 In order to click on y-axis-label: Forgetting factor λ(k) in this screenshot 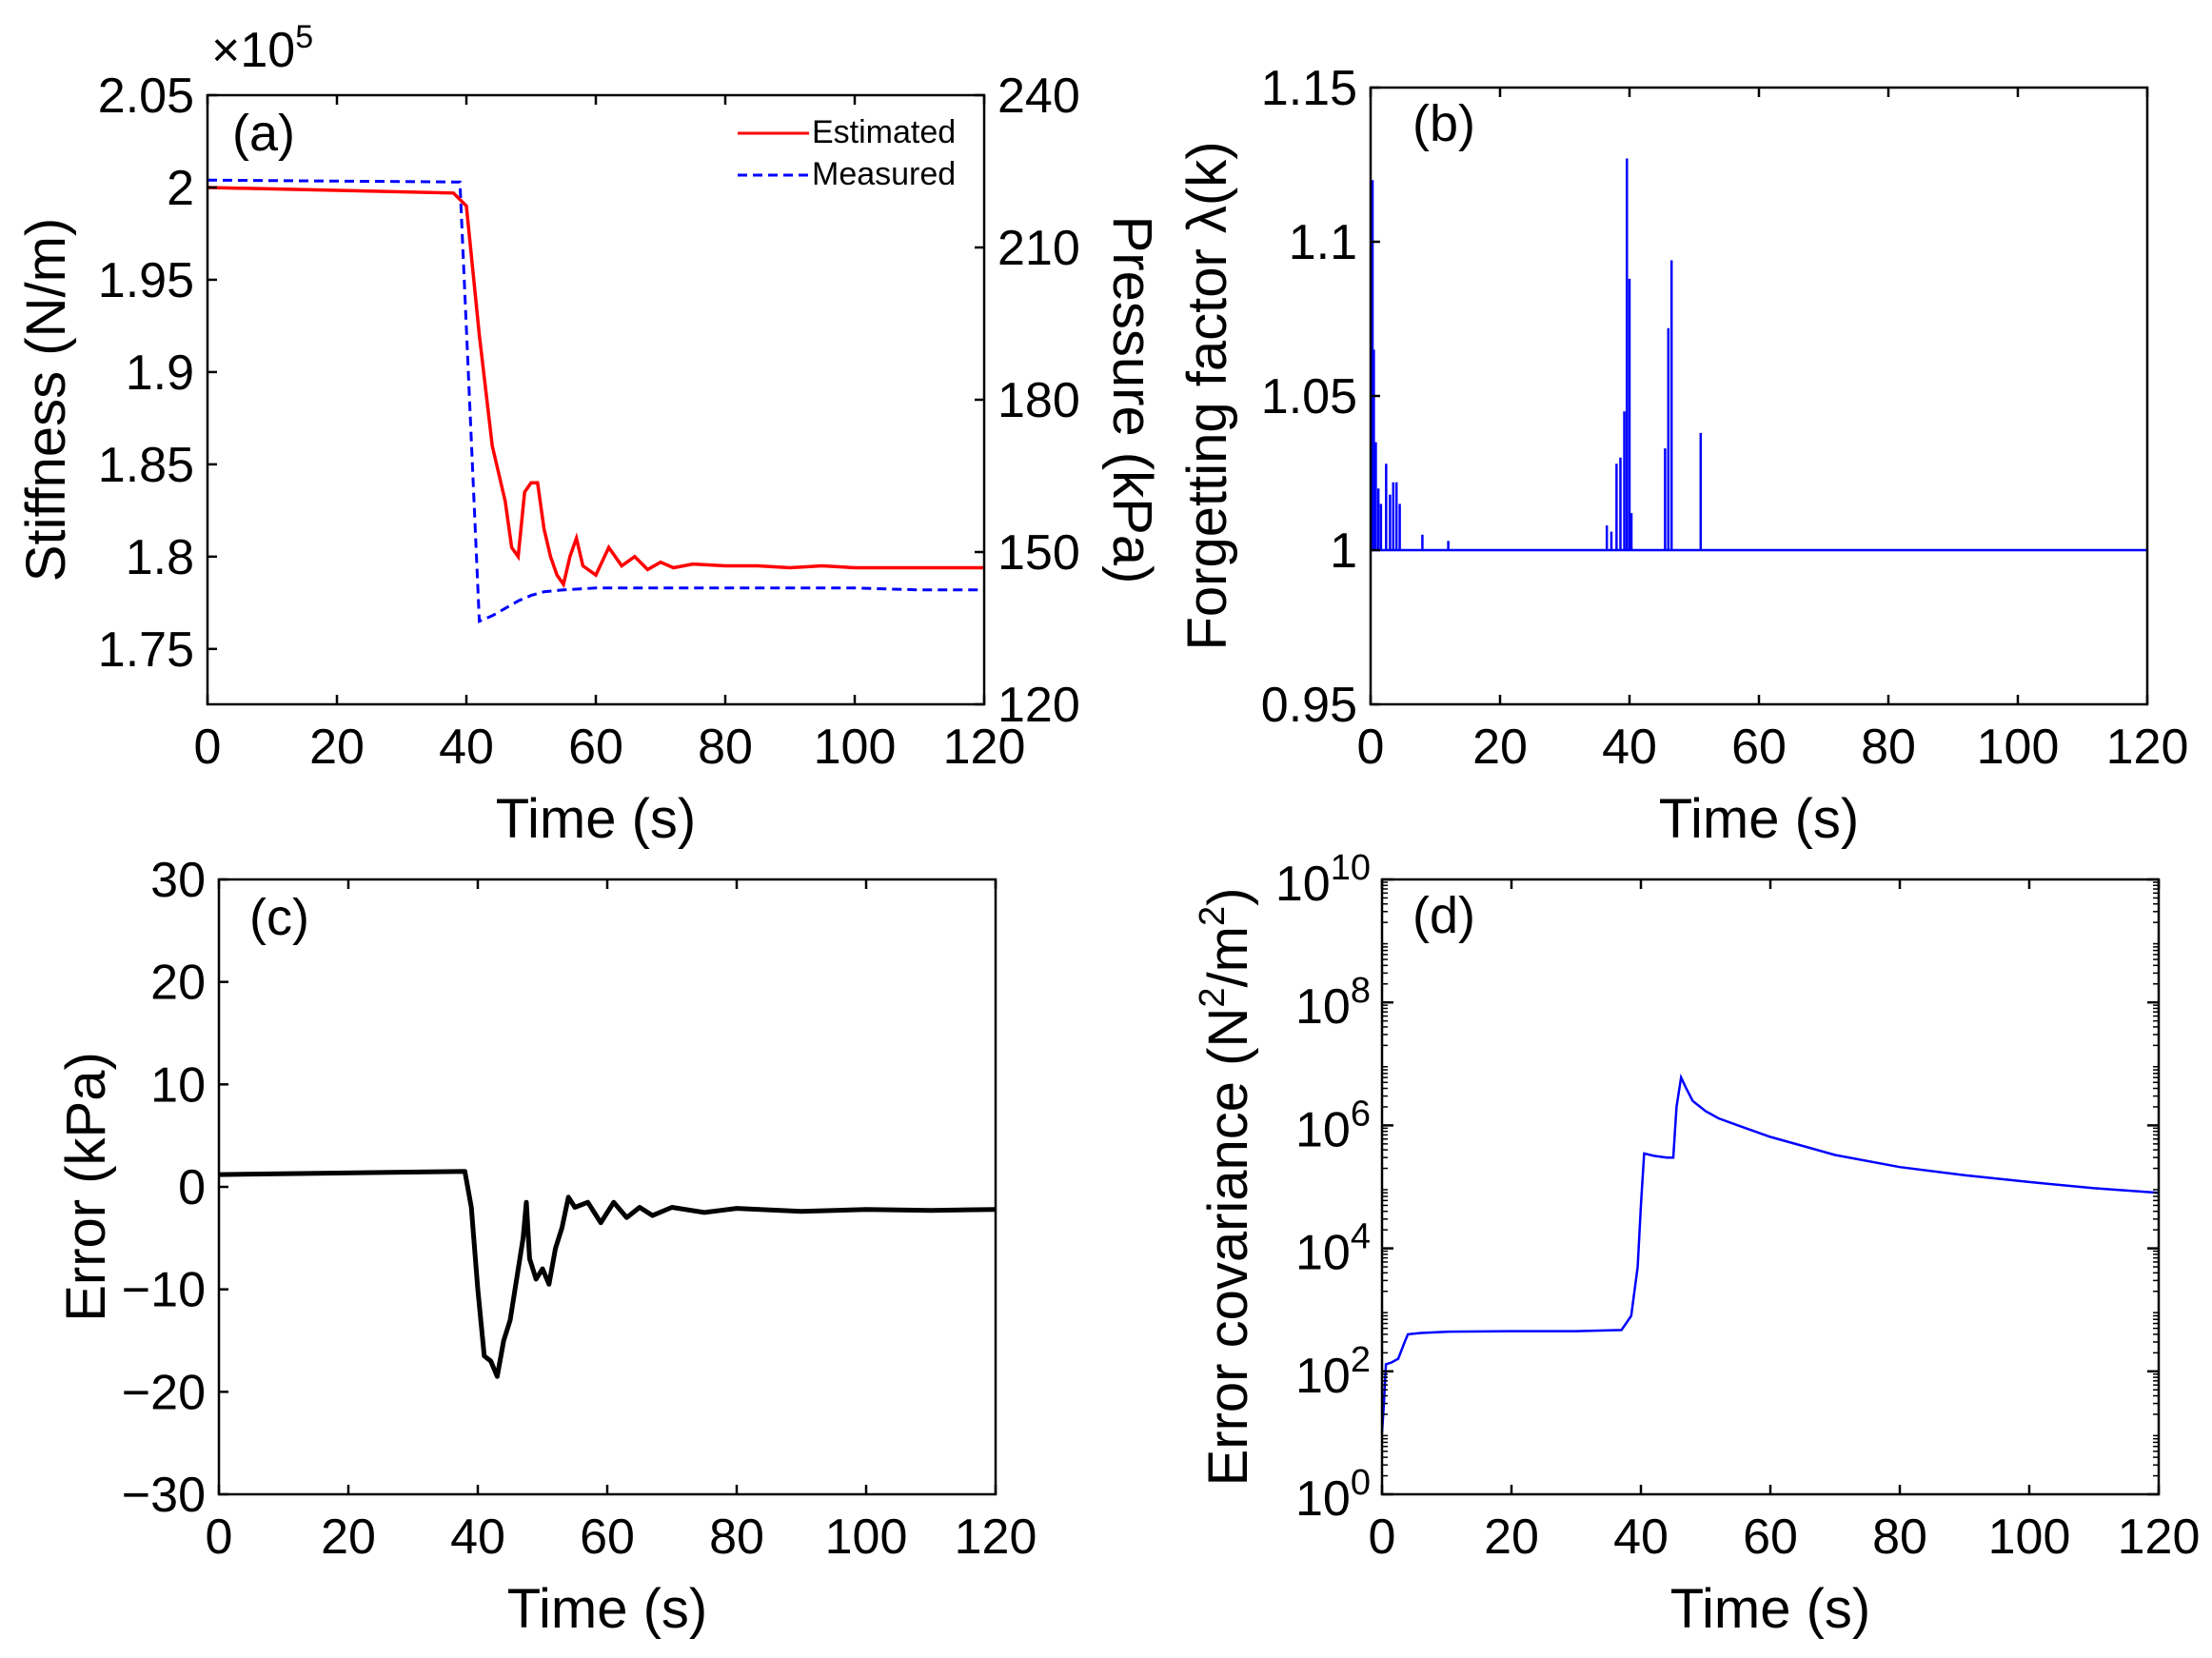, I will do `click(1207, 395)`.